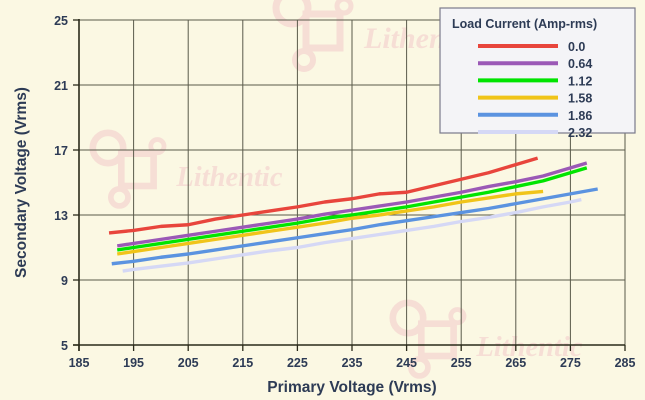  Describe the element at coordinates (297, 363) in the screenshot. I see `x-tick-label: 225` at that location.